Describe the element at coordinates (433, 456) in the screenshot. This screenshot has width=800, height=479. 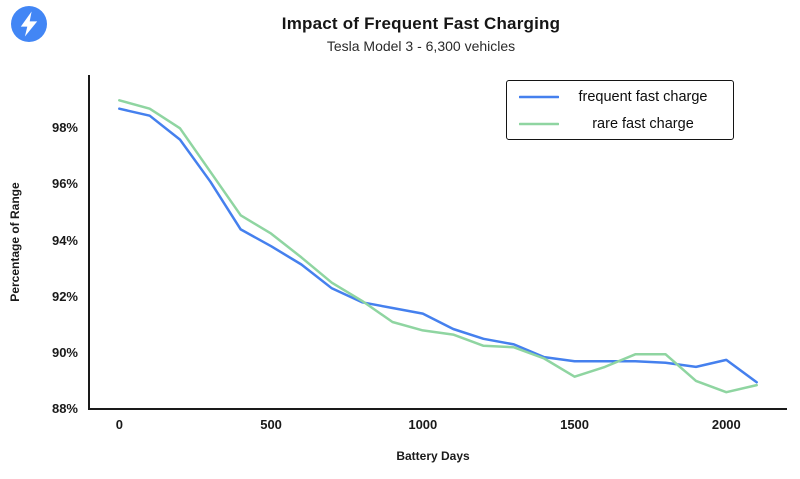
I see `x-axis-label: Battery Days` at that location.